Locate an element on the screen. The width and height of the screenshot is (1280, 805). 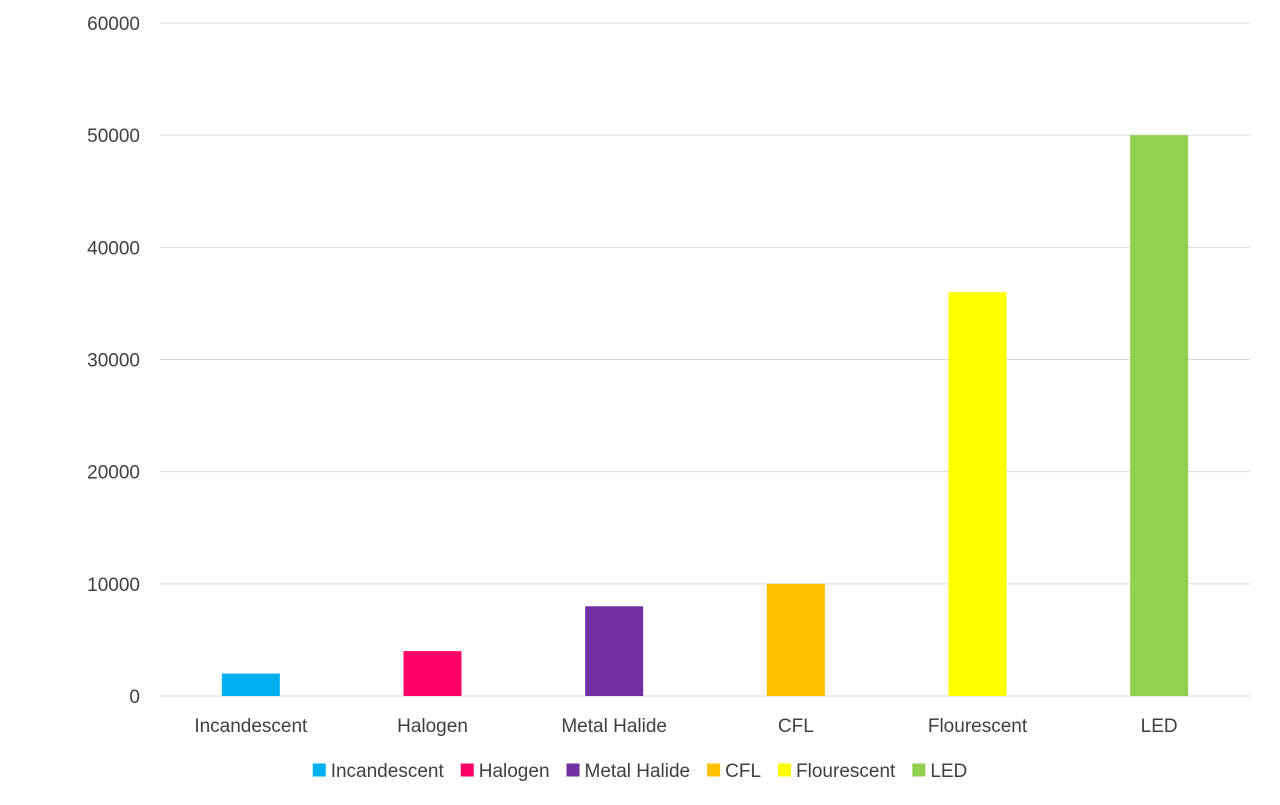
legend-item-incandescent: Incandescent is located at coordinates (378, 771).